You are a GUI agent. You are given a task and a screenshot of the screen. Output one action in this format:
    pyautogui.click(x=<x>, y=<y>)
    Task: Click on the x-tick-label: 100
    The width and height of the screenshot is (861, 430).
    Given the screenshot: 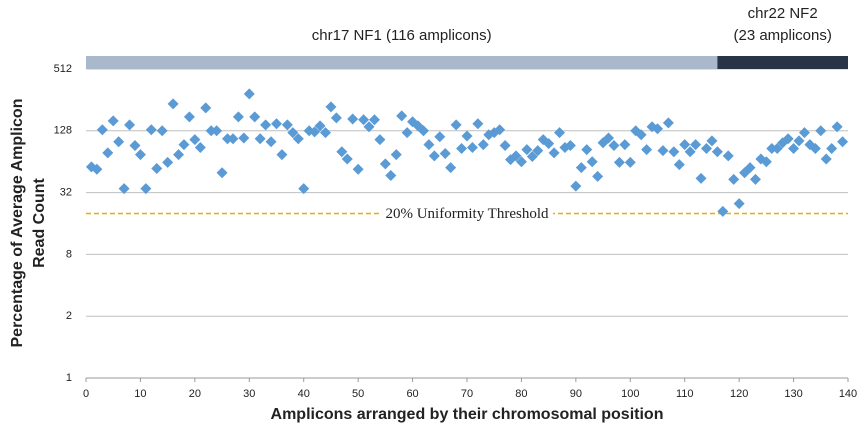 What is the action you would take?
    pyautogui.click(x=630, y=394)
    